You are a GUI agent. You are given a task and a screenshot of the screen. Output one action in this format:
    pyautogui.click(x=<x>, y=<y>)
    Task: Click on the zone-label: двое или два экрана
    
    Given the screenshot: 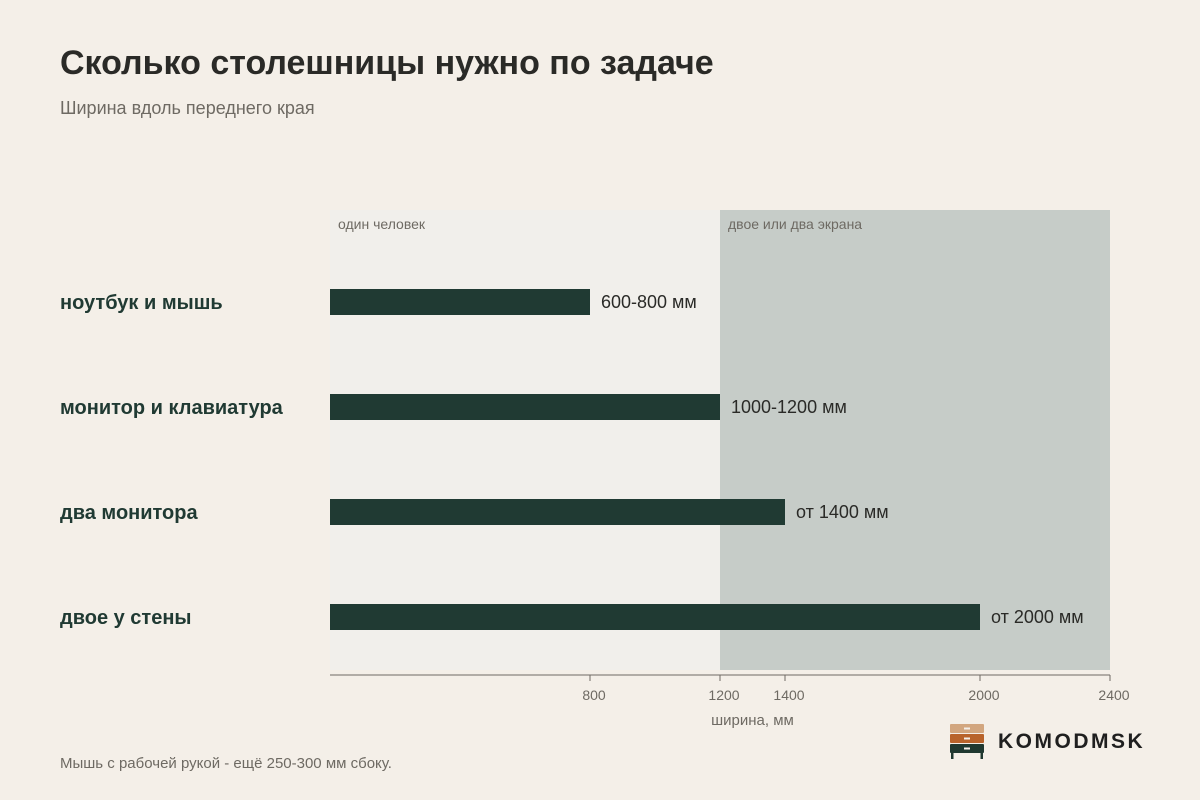 What is the action you would take?
    pyautogui.click(x=795, y=224)
    